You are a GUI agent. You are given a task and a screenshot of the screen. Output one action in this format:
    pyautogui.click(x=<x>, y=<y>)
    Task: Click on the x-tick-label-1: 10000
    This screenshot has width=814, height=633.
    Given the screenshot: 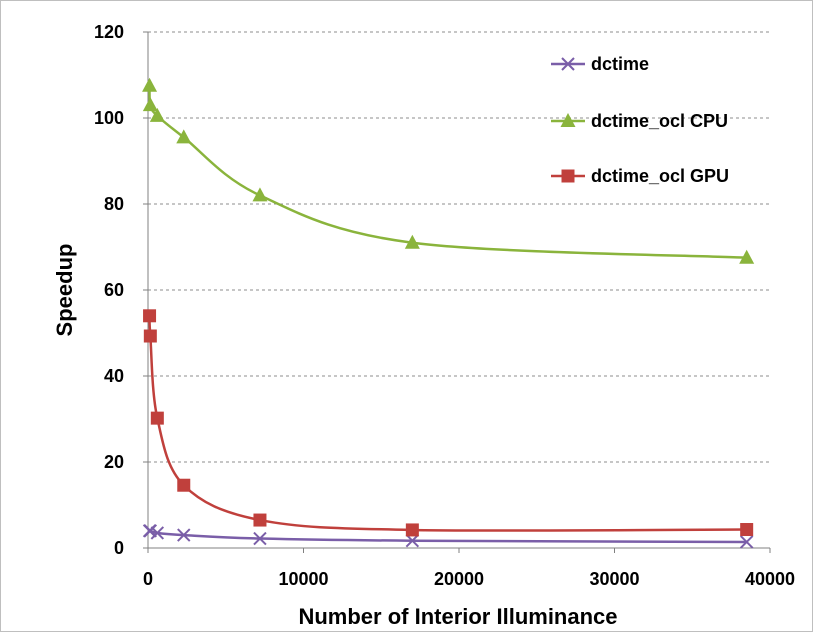 What is the action you would take?
    pyautogui.click(x=303, y=579)
    